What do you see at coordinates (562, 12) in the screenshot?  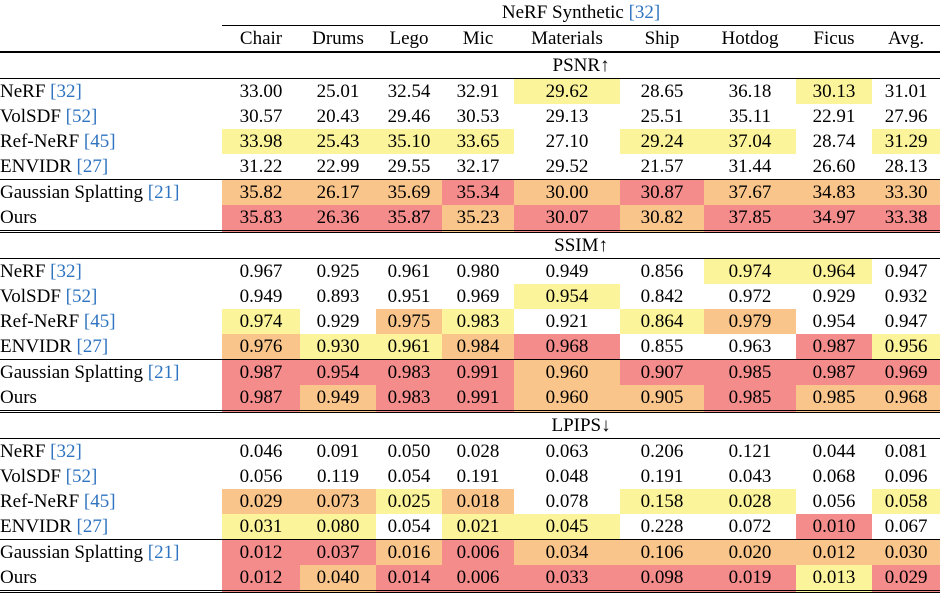 I see `dataset-name: NeRF Synthetic` at bounding box center [562, 12].